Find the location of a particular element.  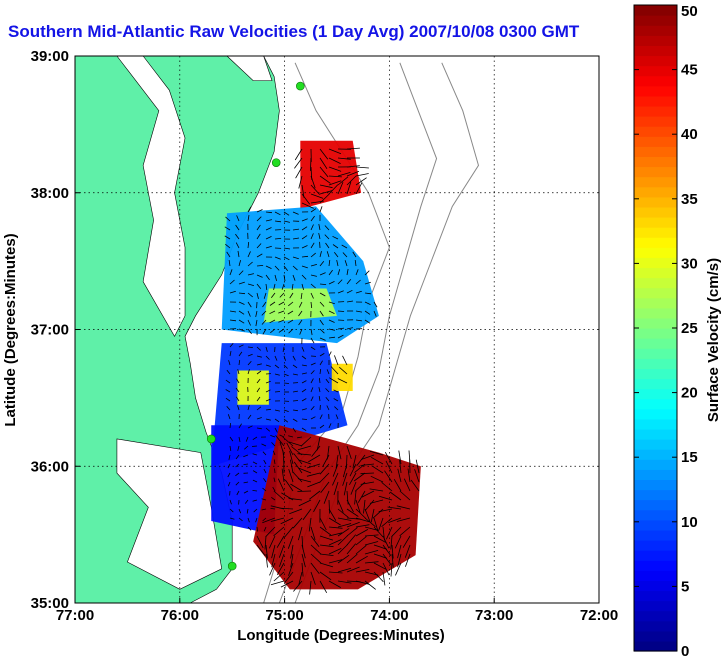

x-tick-label: 74:00 is located at coordinates (389, 615).